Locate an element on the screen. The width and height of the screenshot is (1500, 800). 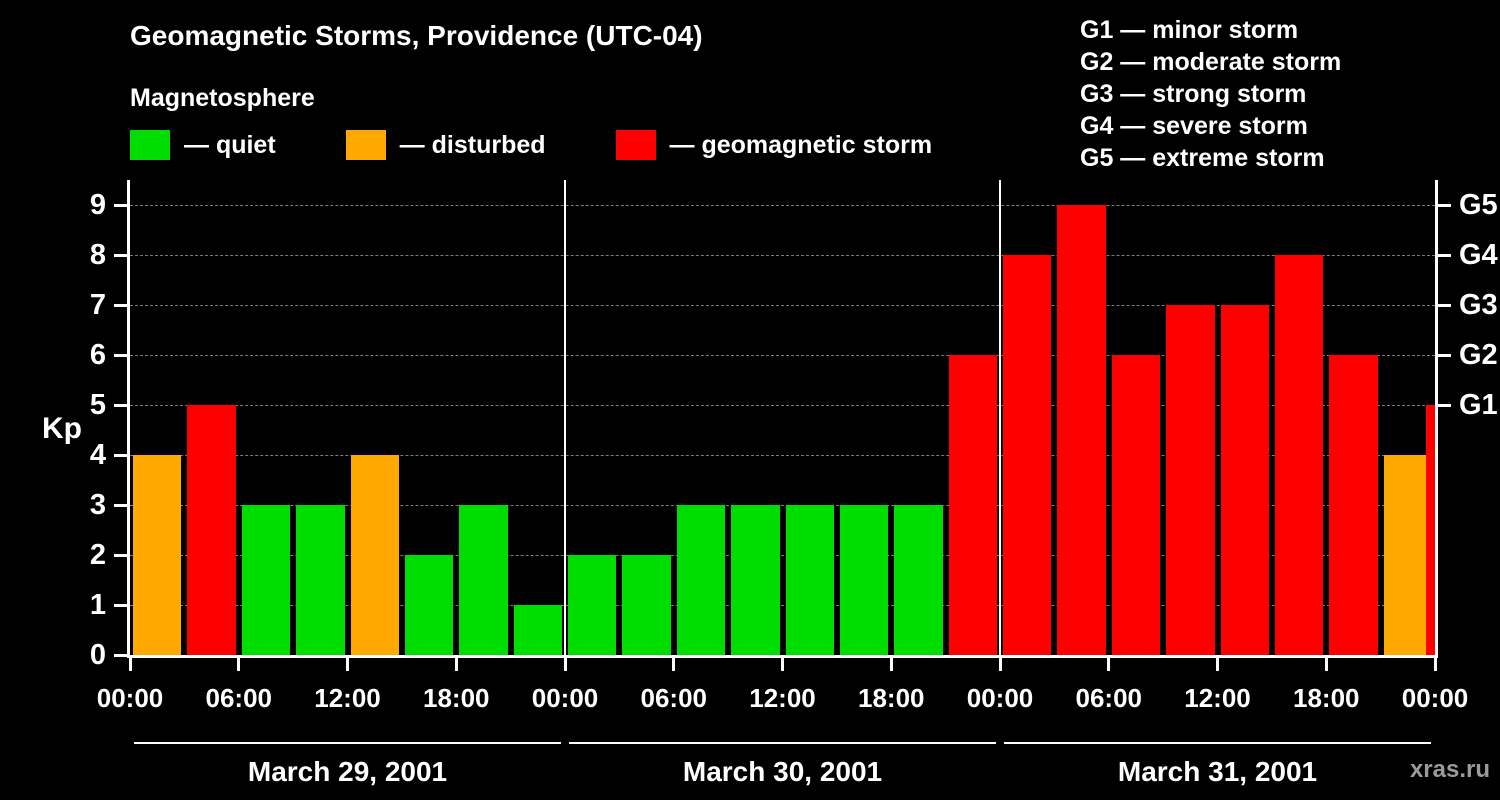
x-tick-label: 18:00 is located at coordinates (456, 698).